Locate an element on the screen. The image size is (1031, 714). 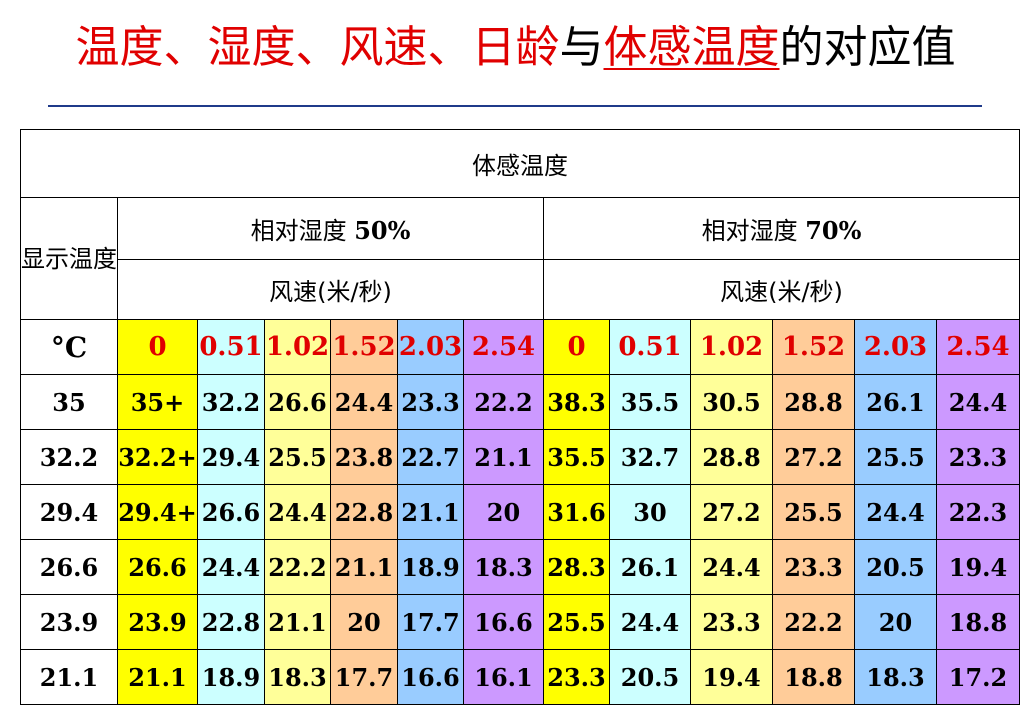
wind-speed-50-0: 0 is located at coordinates (157, 347).